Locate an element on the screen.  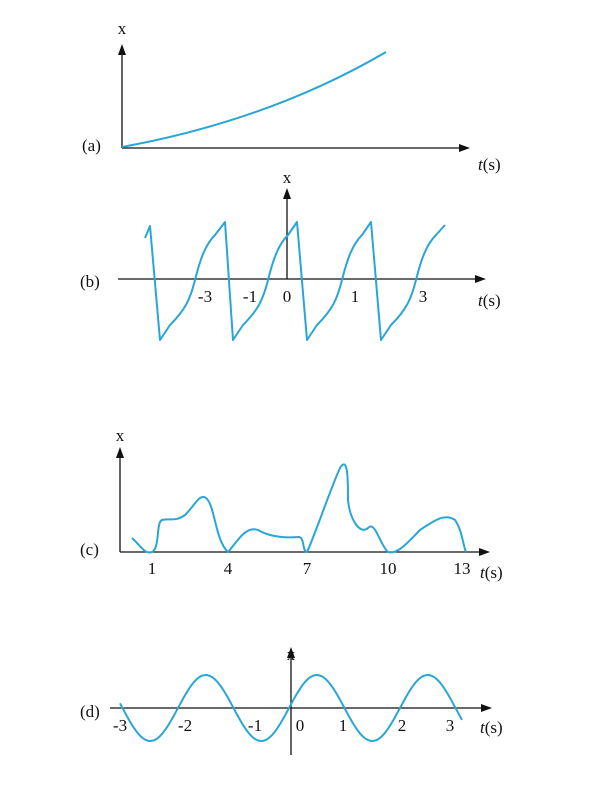
tick-label: 4 is located at coordinates (228, 568).